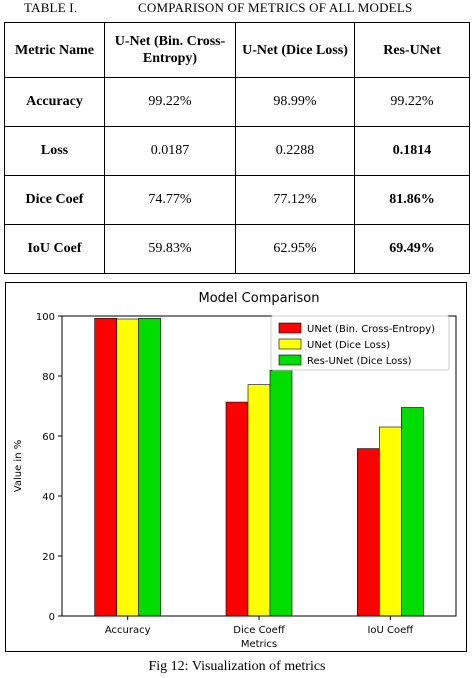  What do you see at coordinates (54, 151) in the screenshot?
I see `row-label: Loss` at bounding box center [54, 151].